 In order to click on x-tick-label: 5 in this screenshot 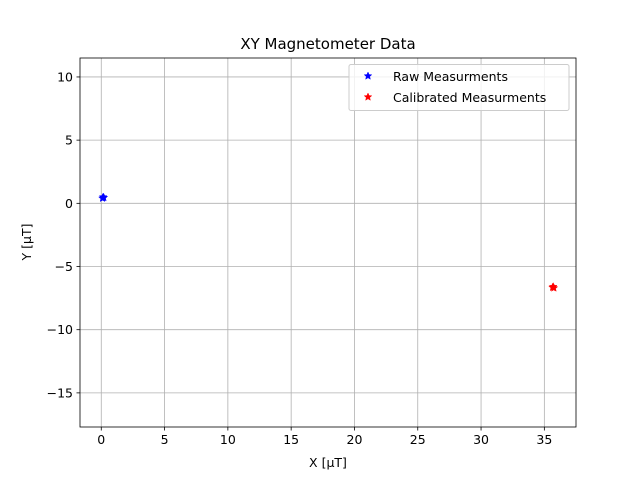, I will do `click(165, 439)`.